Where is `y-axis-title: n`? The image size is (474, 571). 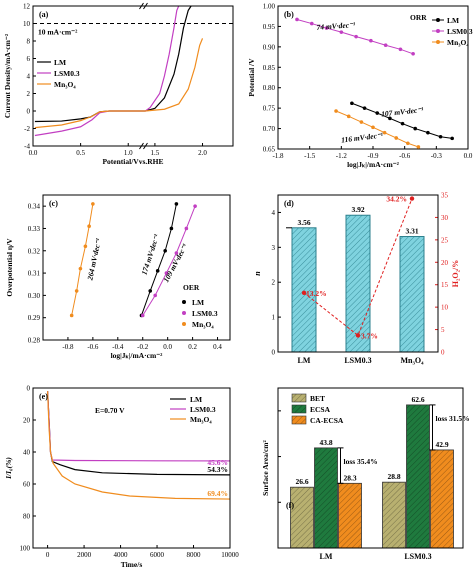
y-axis-title: n is located at coordinates (257, 273).